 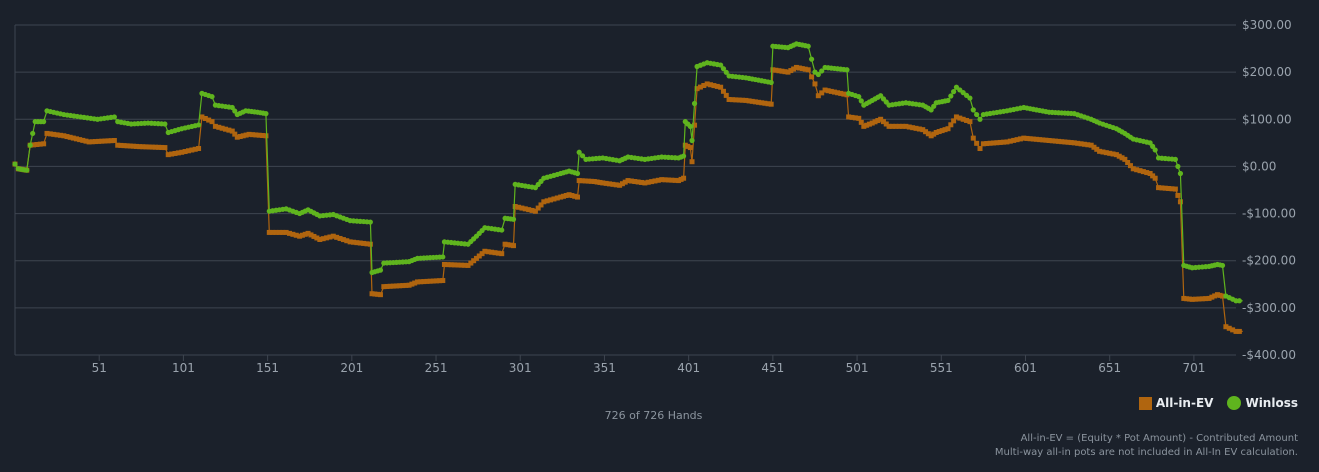 I want to click on legend-item-winloss: Winloss, so click(x=1262, y=403).